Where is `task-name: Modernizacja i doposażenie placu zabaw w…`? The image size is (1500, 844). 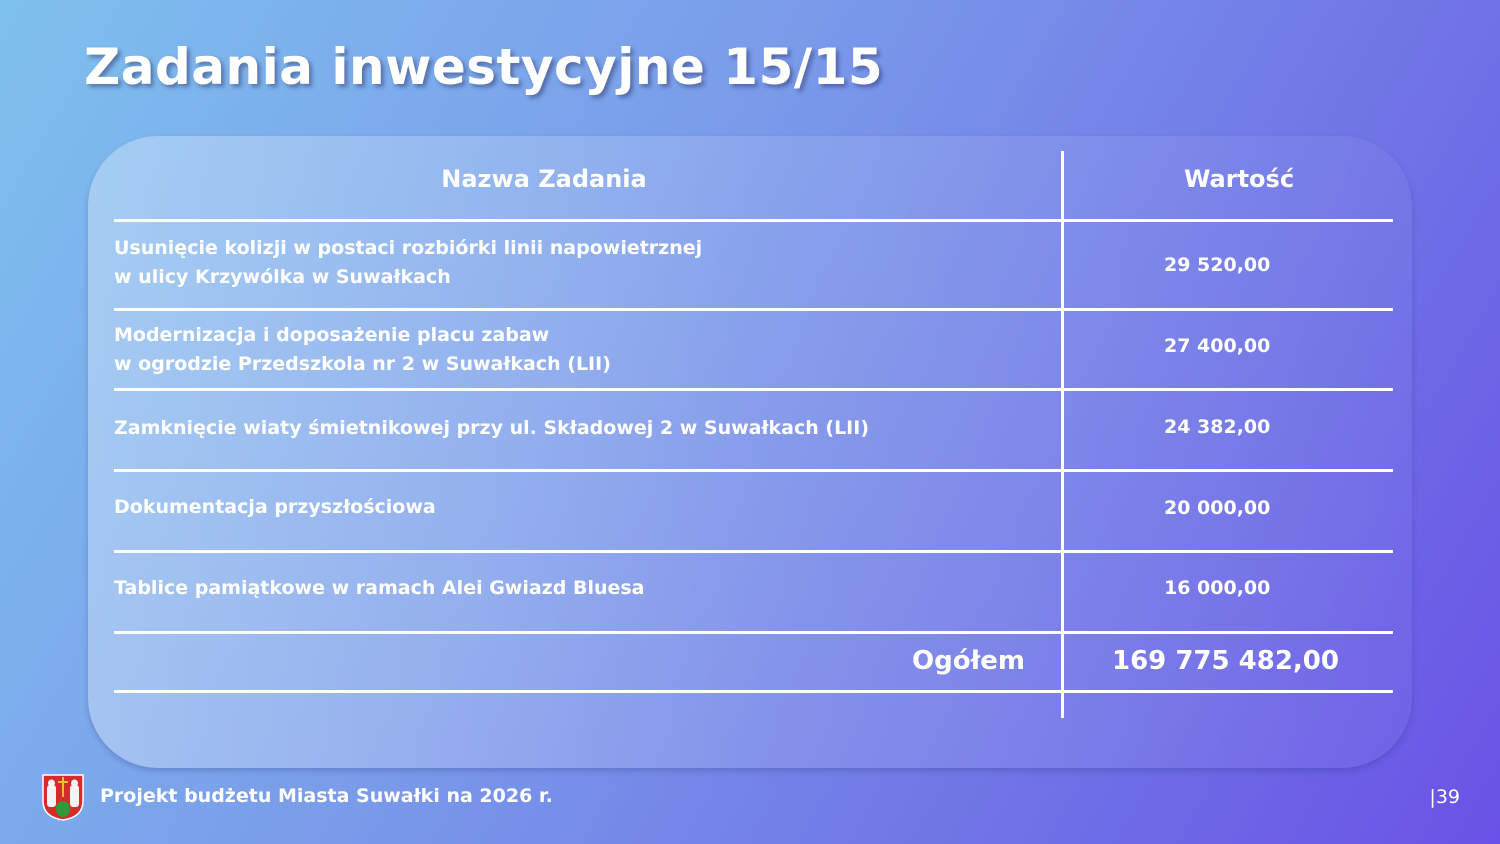
task-name: Modernizacja i doposażenie placu zabaw w… is located at coordinates (362, 350).